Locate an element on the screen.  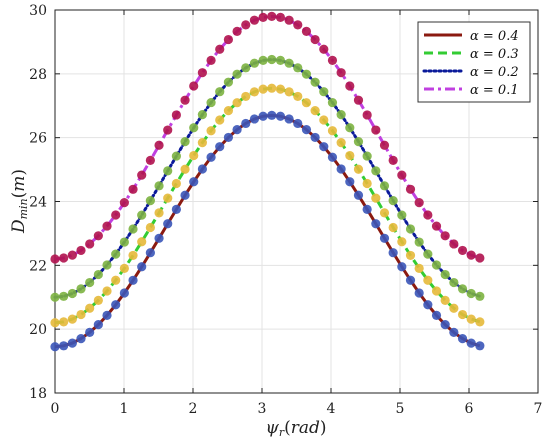
x-tick-label: 3 is located at coordinates (262, 409).